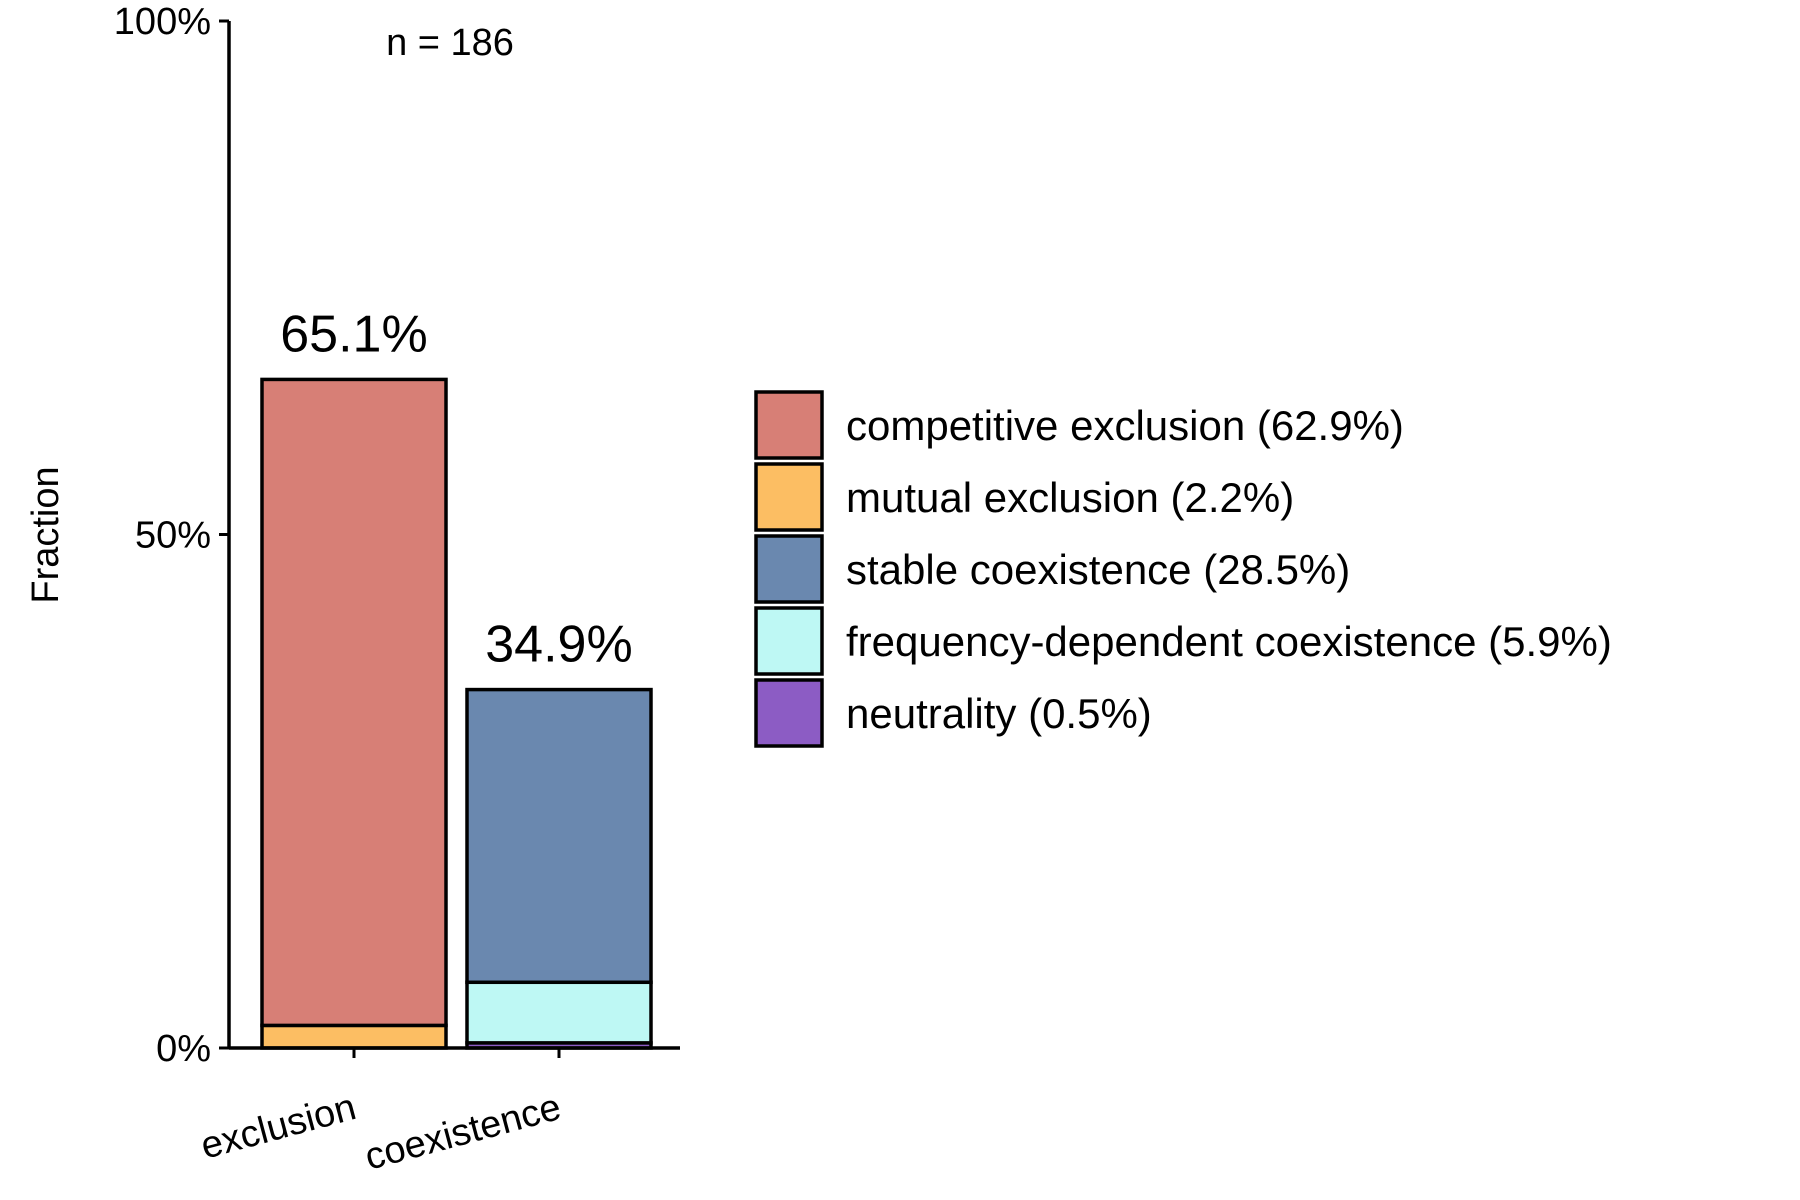  I want to click on legend-label: stable coexistence (28.5%), so click(1098, 569).